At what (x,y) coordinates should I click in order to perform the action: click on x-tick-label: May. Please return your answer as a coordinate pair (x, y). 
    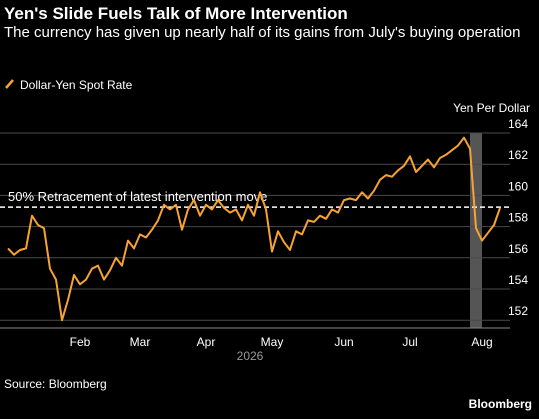
    Looking at the image, I should click on (272, 342).